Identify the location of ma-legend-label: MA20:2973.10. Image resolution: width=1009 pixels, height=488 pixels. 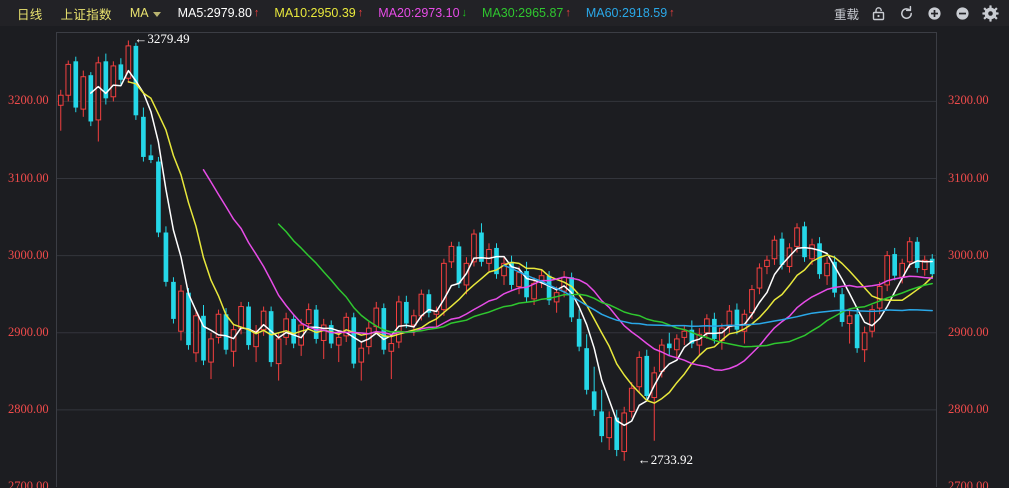
(419, 13).